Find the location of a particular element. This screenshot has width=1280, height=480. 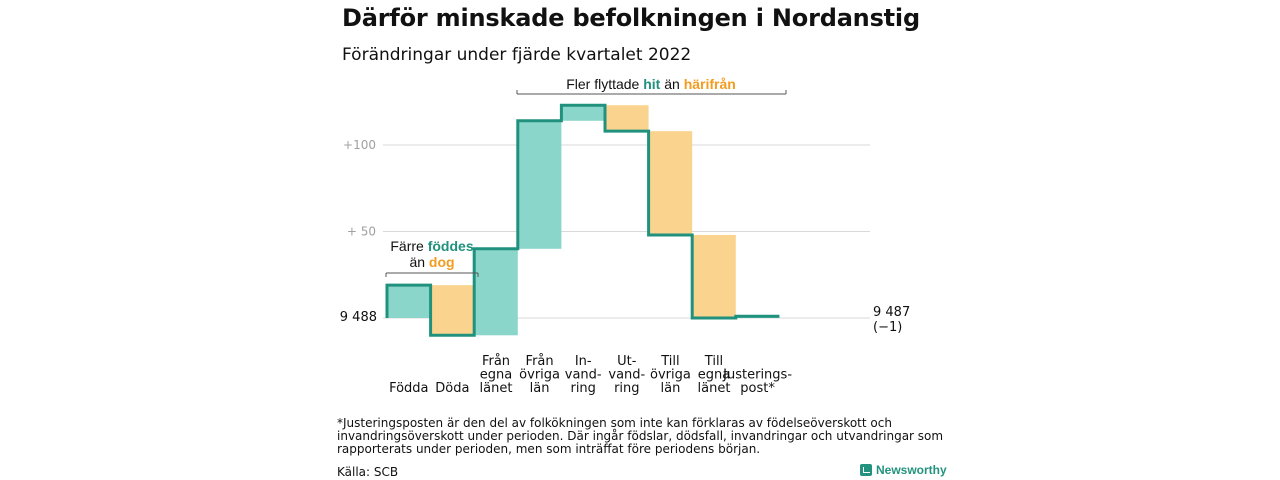

left-annotation-line1: Färre föddes is located at coordinates (431, 246).